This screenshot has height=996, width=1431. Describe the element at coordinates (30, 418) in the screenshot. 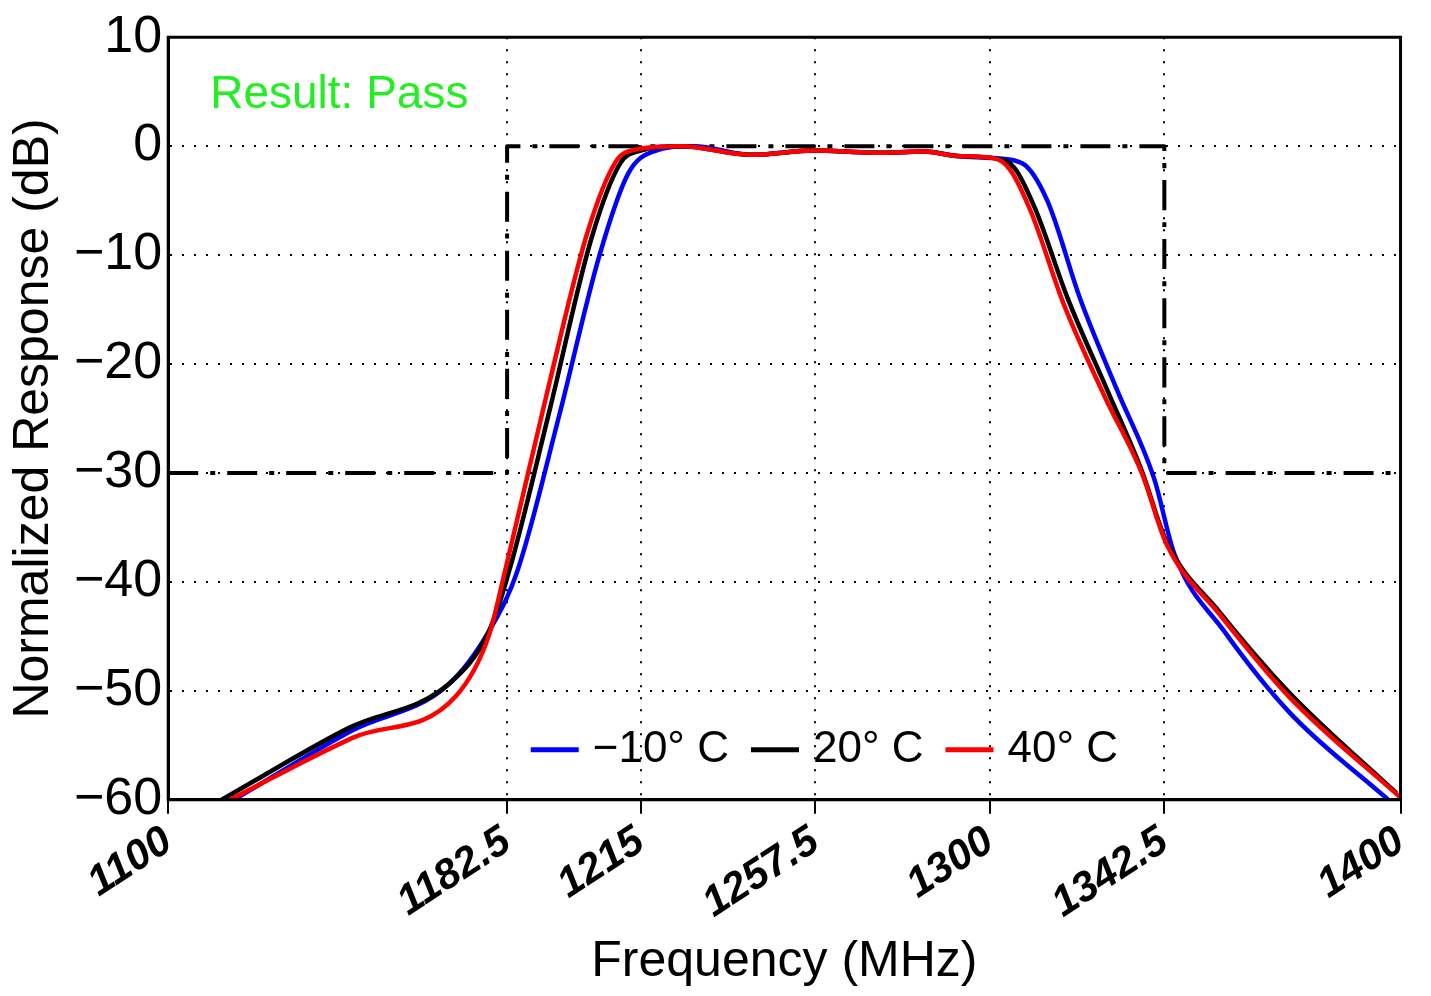

I see `y-axis-title: Normalized Response (dB)` at that location.